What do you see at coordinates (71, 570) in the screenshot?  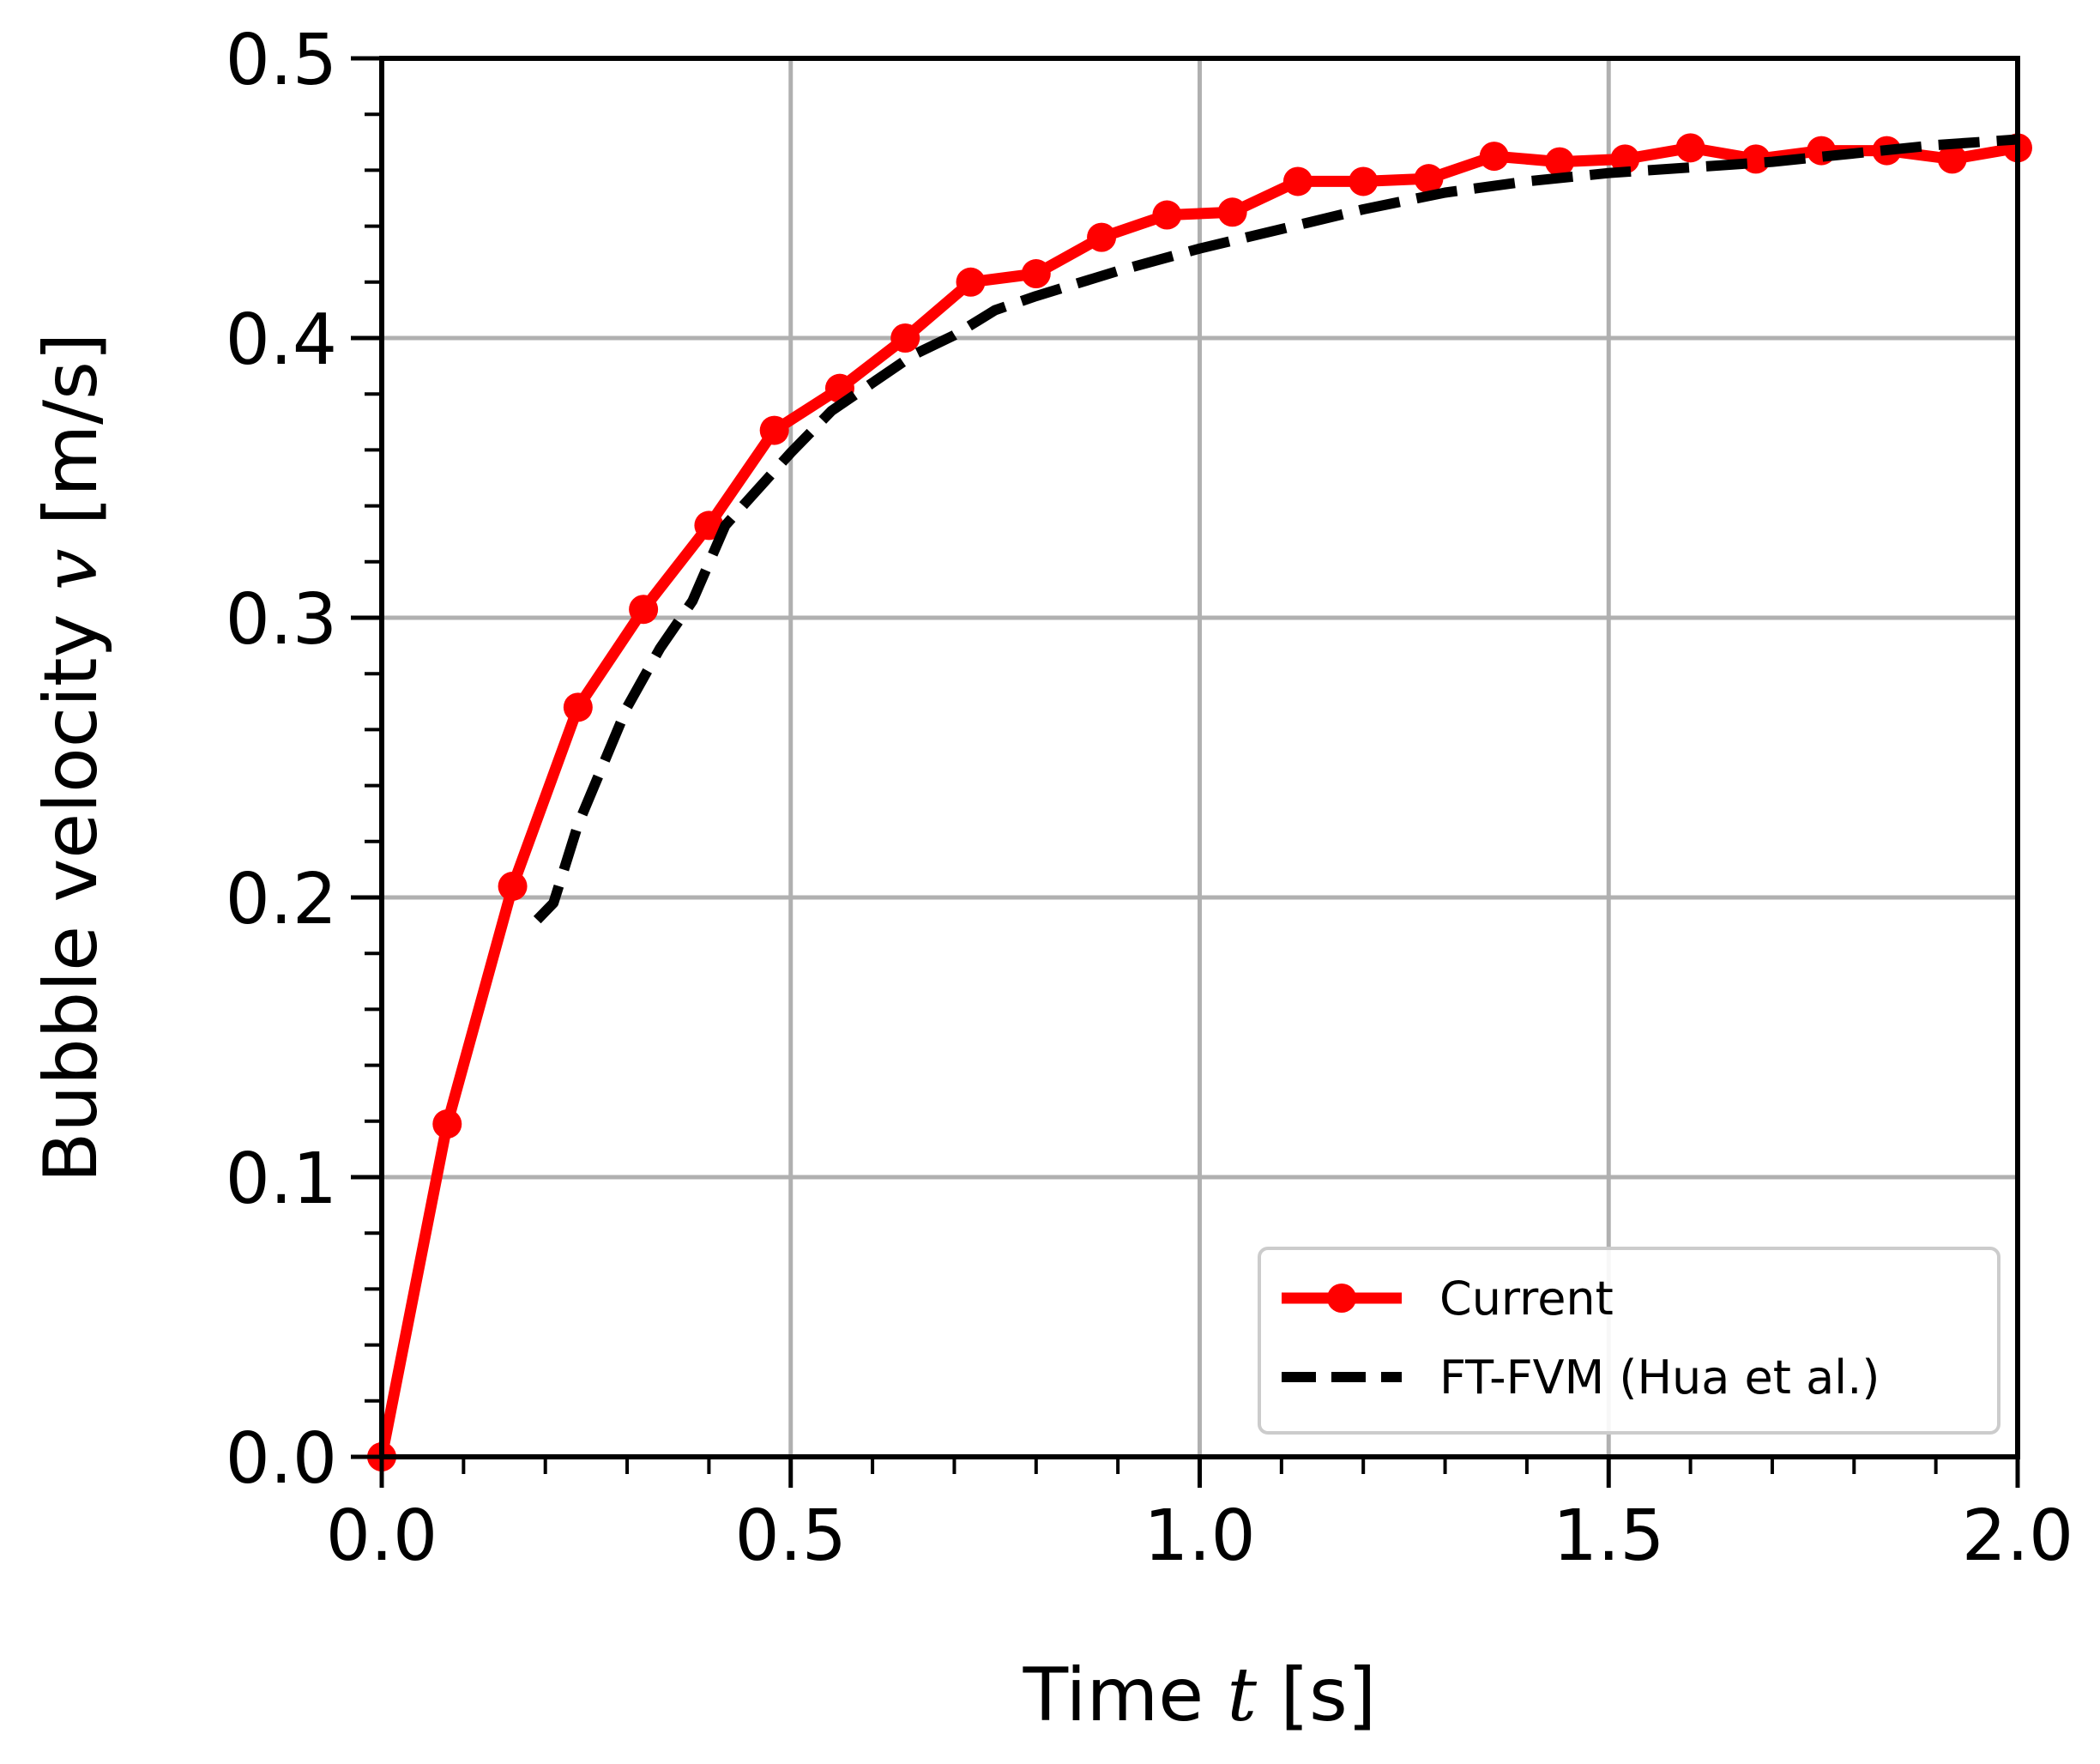 I see `y-axis-label-variable: v` at bounding box center [71, 570].